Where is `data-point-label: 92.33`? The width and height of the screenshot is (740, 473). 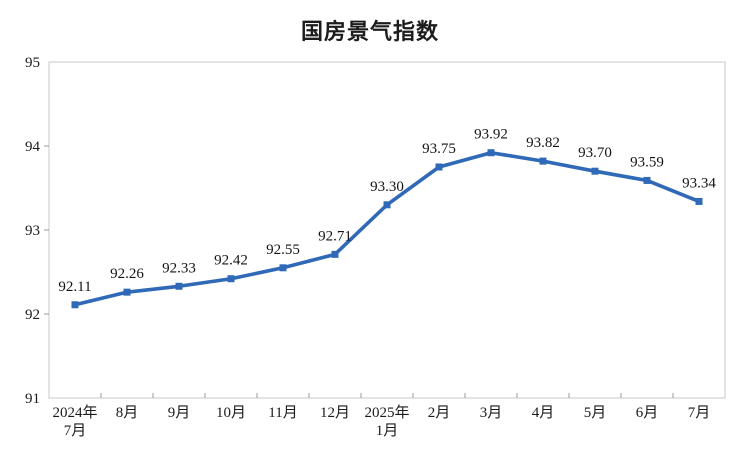 data-point-label: 92.33 is located at coordinates (179, 268).